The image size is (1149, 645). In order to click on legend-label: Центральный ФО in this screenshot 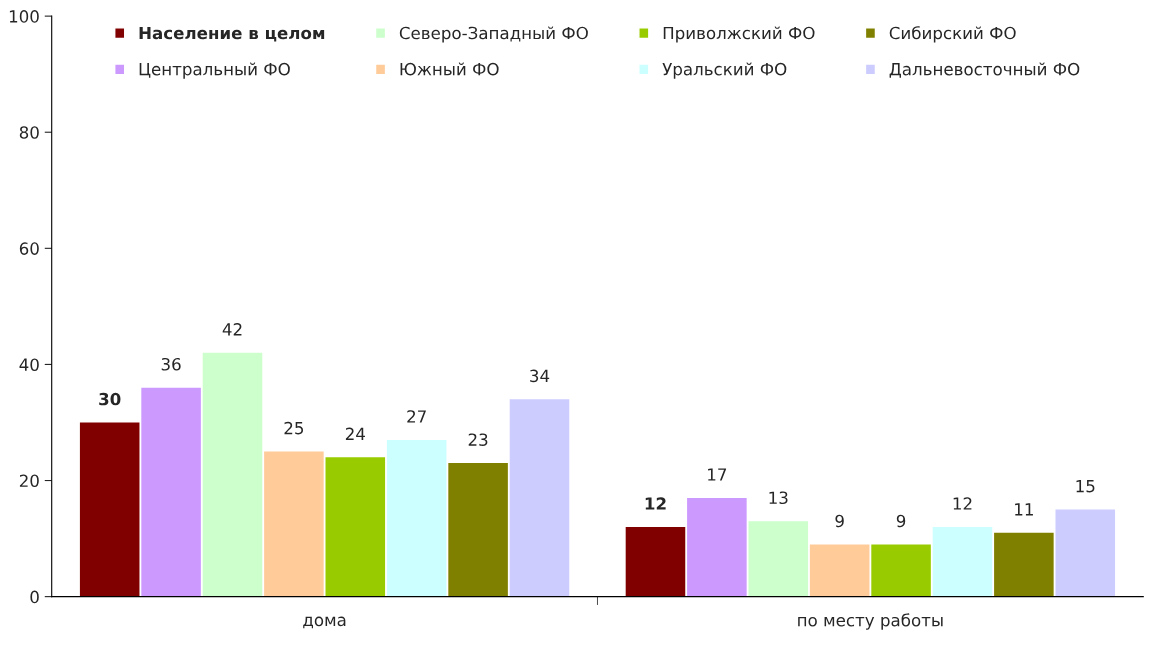, I will do `click(214, 70)`.